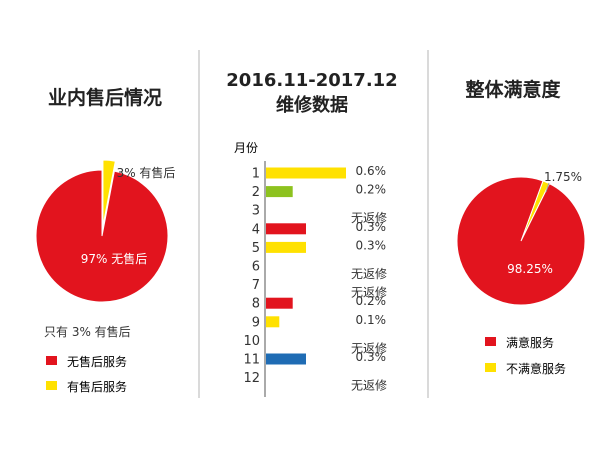 The image size is (601, 454). I want to click on pie-chart-satisfaction: 整体满意度 98.25% 1.75% 满意服务 不满意服务, so click(521, 227).